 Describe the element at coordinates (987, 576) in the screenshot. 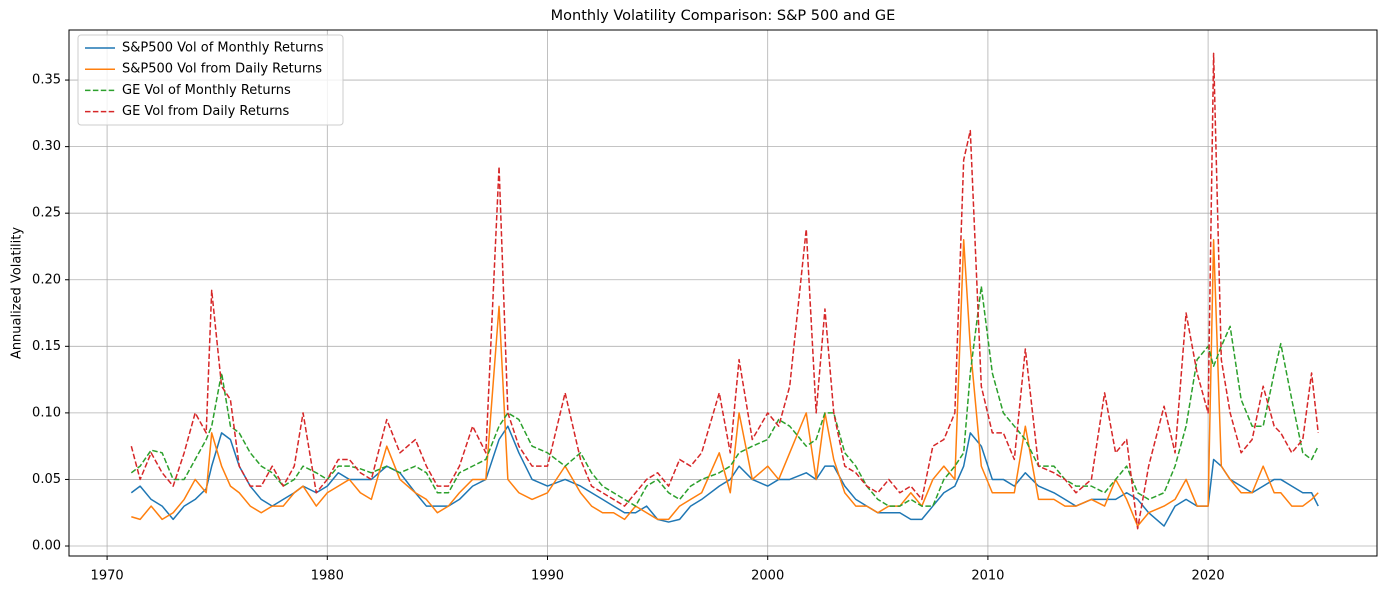

I see `x-tick-label: 2010` at that location.